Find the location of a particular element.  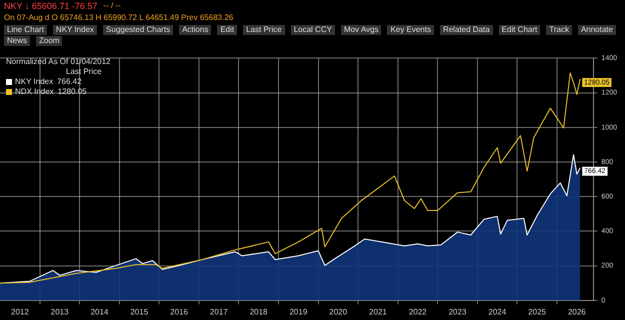

legend-label: NDX Index is located at coordinates (34, 91).